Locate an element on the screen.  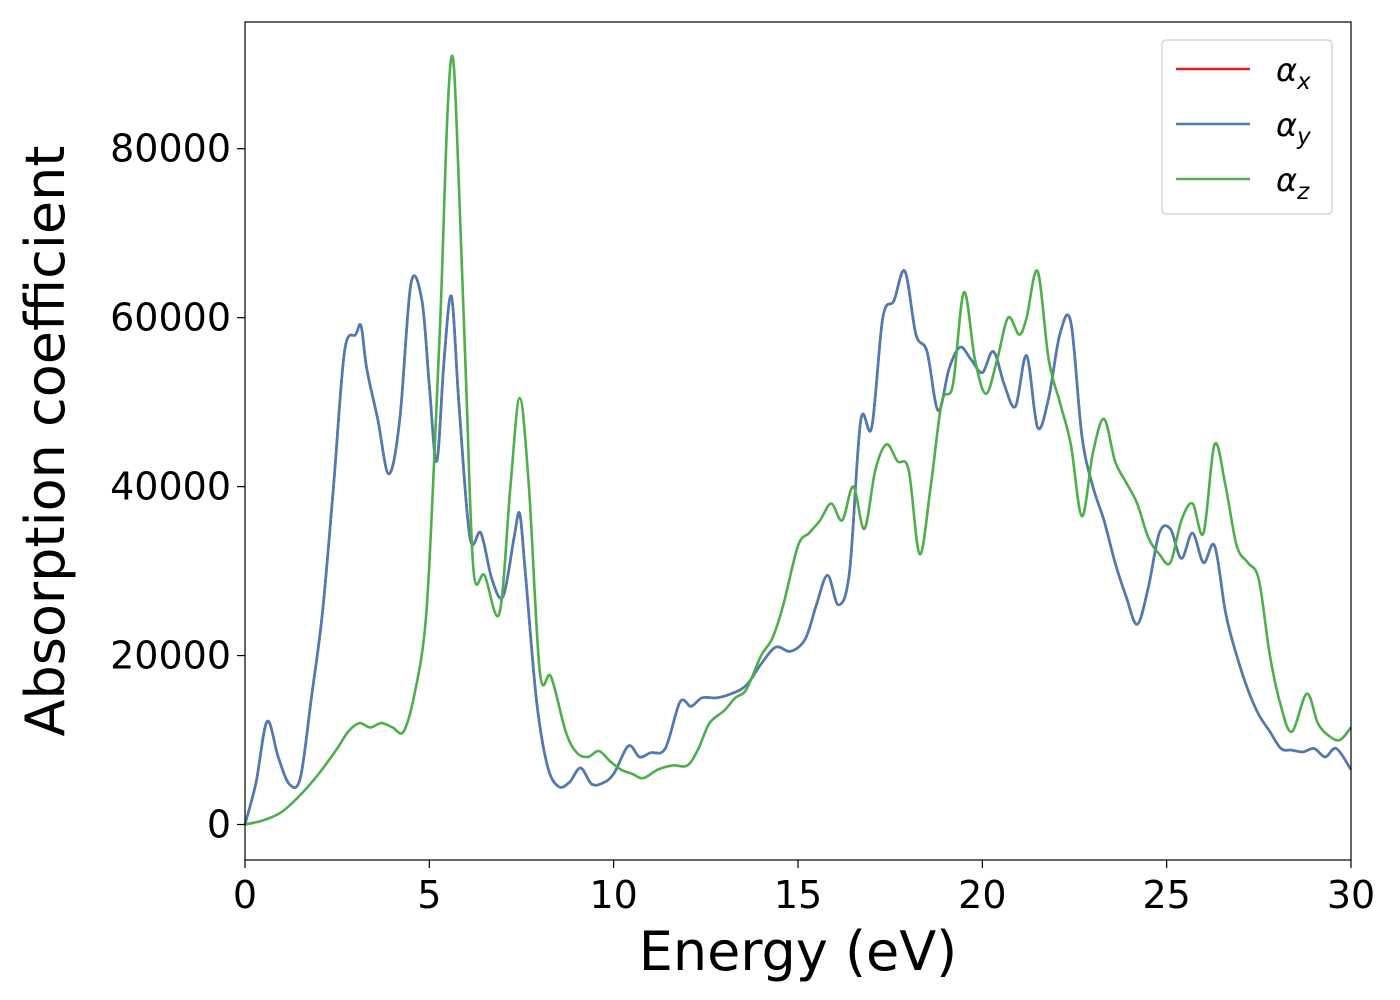
legend-label-x: αx is located at coordinates (1293, 73).